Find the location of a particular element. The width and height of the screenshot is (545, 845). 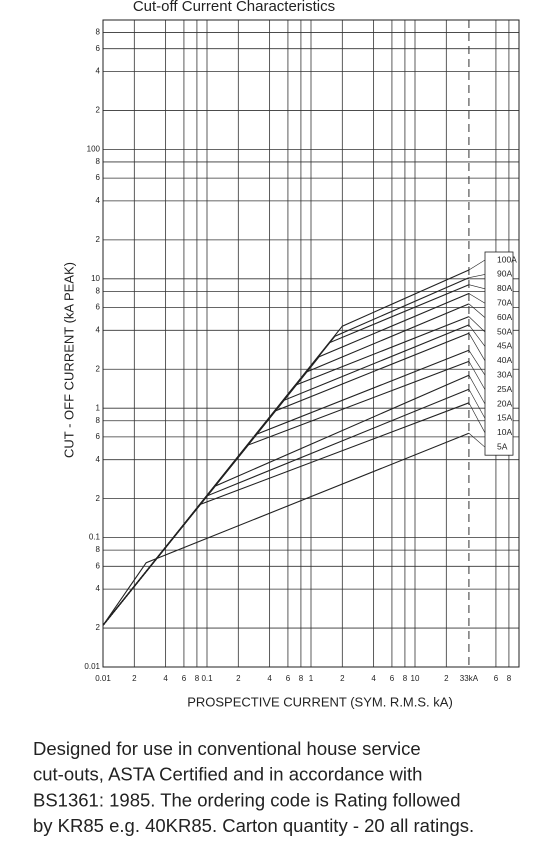

series-label: 10A is located at coordinates (504, 432).